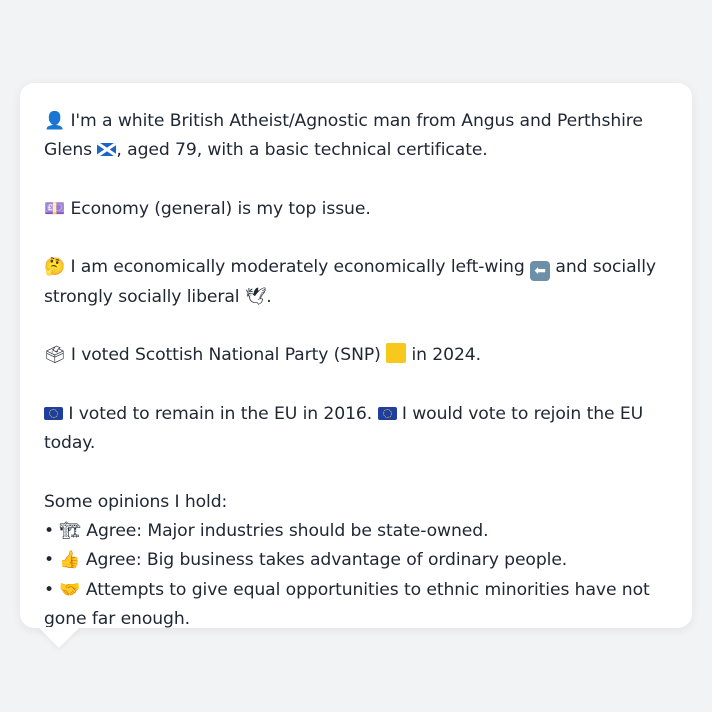 The height and width of the screenshot is (712, 712). Describe the element at coordinates (396, 353) in the screenshot. I see `party-color-square-icon` at that location.